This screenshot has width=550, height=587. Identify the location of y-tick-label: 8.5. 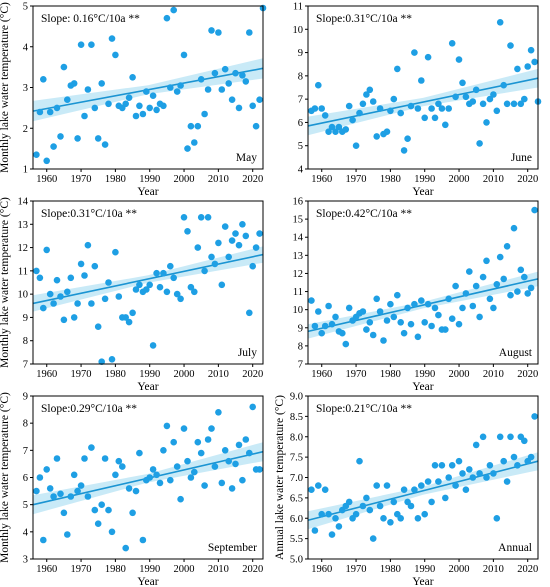
(296, 417).